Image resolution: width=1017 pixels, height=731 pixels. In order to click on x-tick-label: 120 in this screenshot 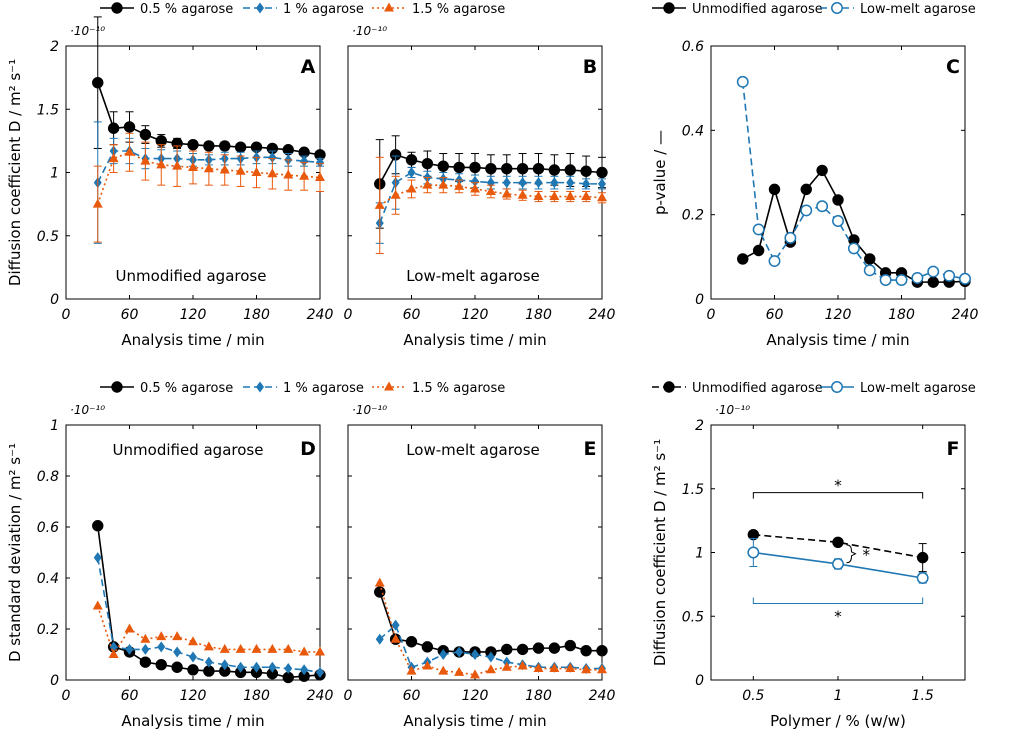, I will do `click(838, 315)`.